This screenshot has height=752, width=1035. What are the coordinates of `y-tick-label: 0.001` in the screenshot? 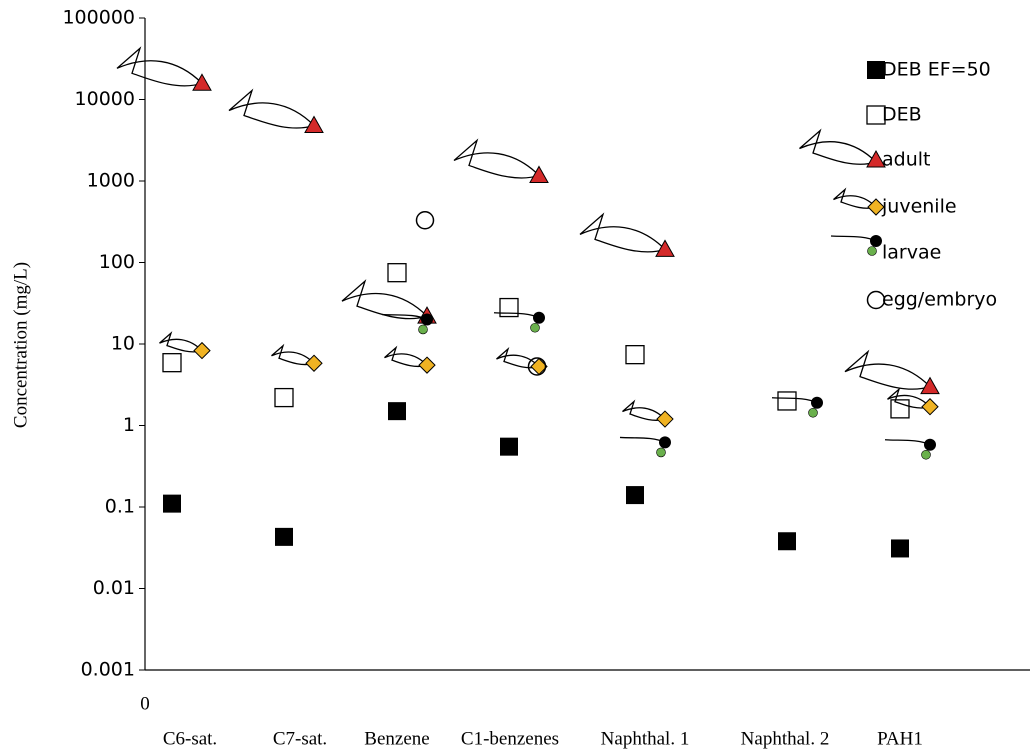 It's located at (108, 670).